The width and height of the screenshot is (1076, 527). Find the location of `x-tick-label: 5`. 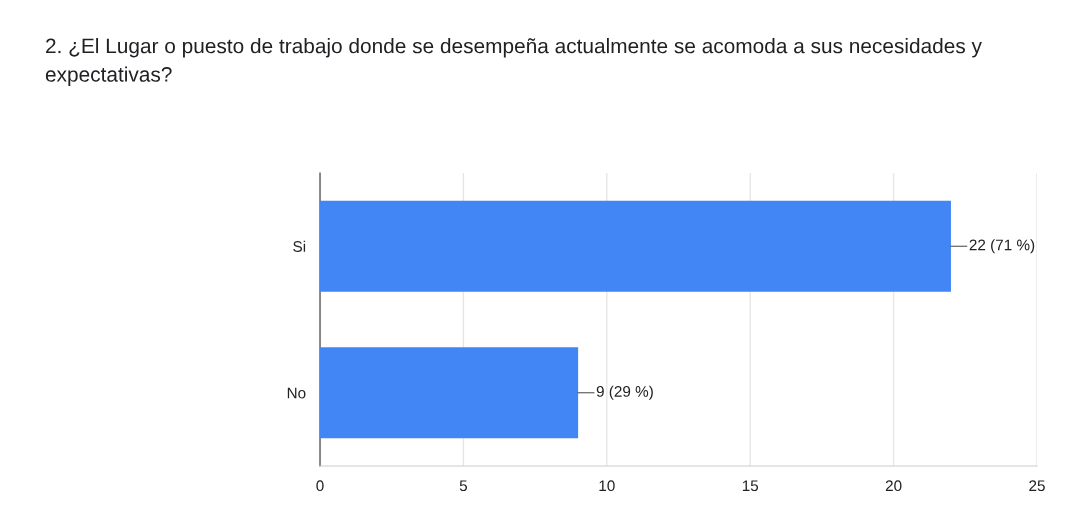

x-tick-label: 5 is located at coordinates (463, 486).